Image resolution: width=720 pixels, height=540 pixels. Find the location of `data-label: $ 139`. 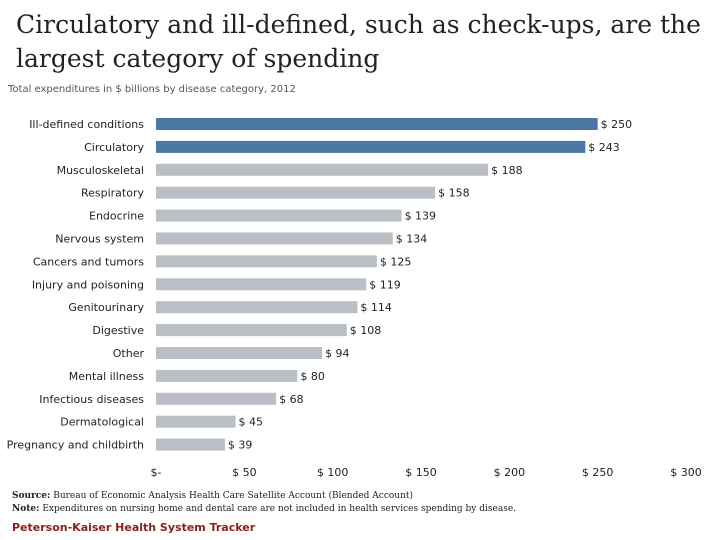

data-label: $ 139 is located at coordinates (421, 216).